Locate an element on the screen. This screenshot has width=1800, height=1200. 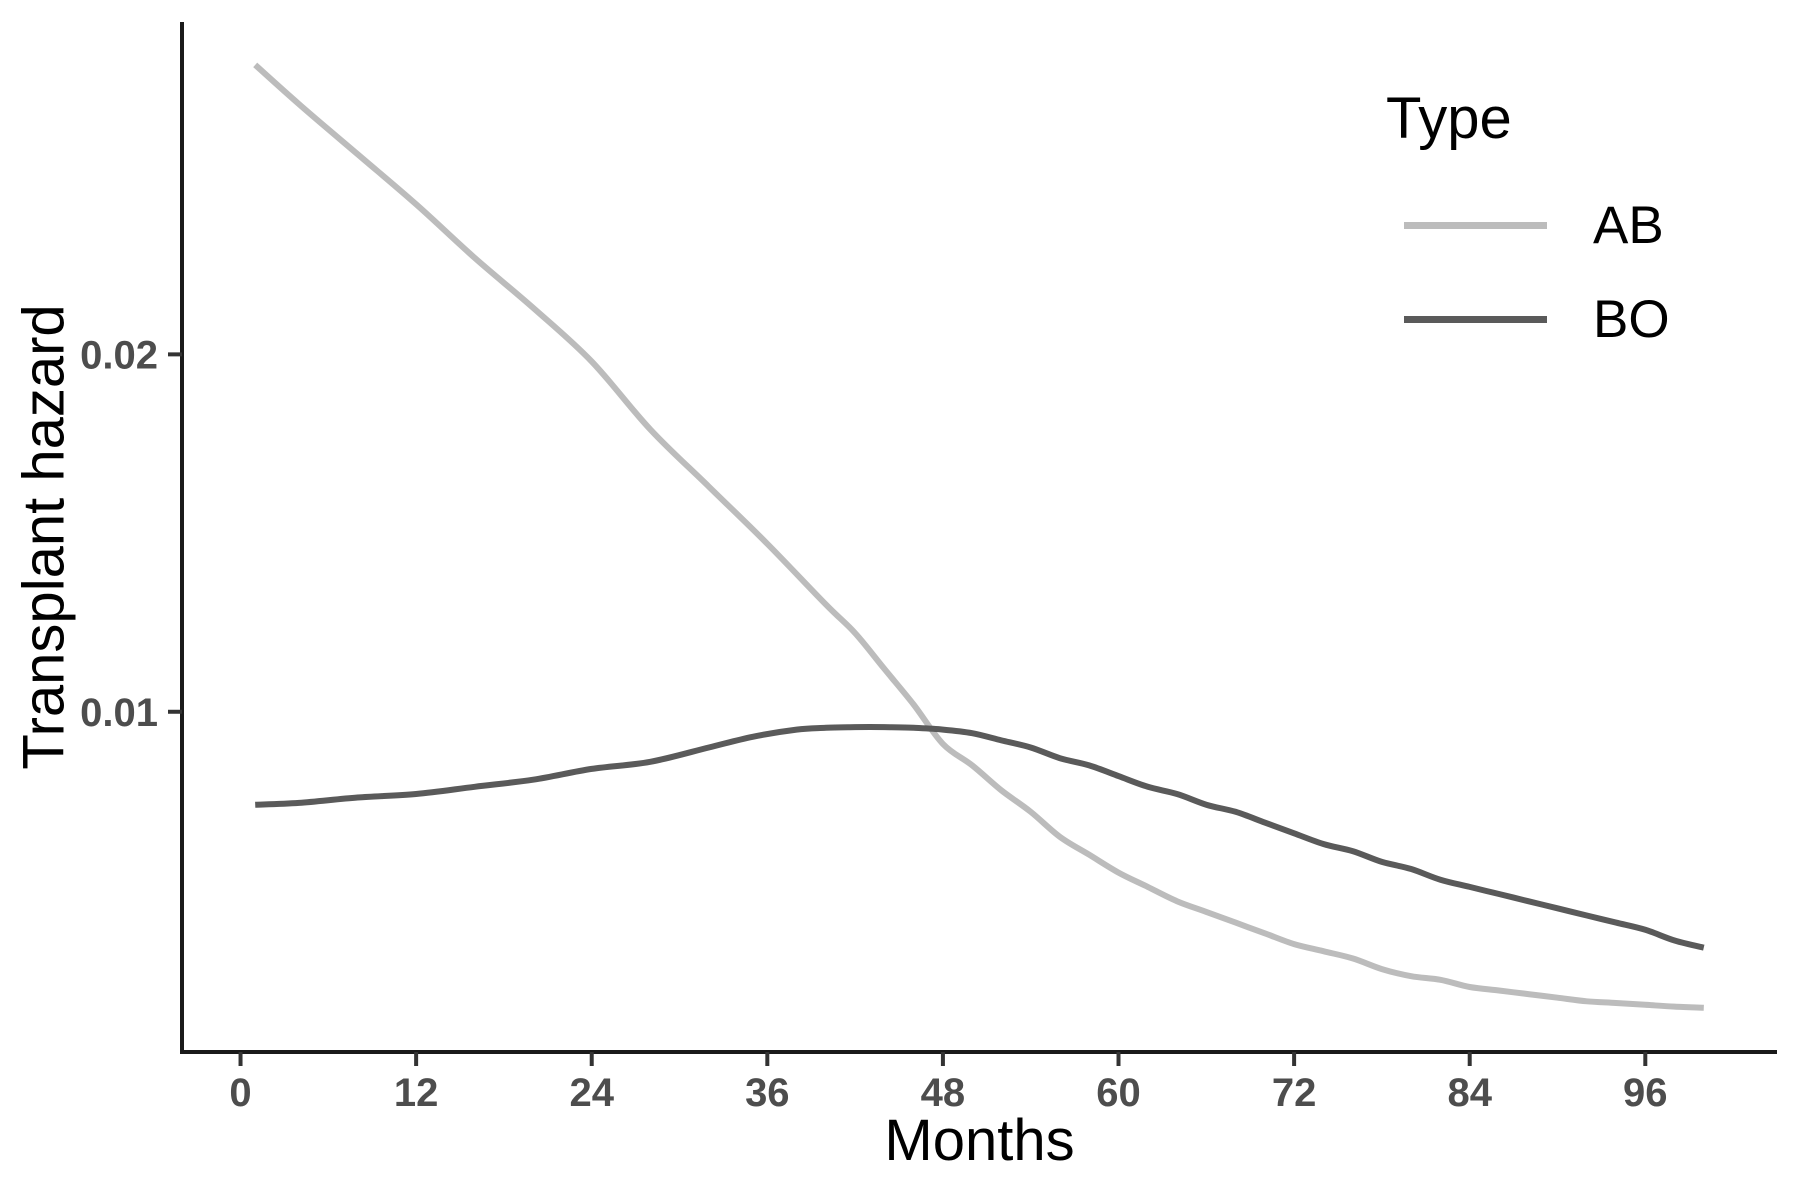
legend-rows: AB BO is located at coordinates (1528, 273).